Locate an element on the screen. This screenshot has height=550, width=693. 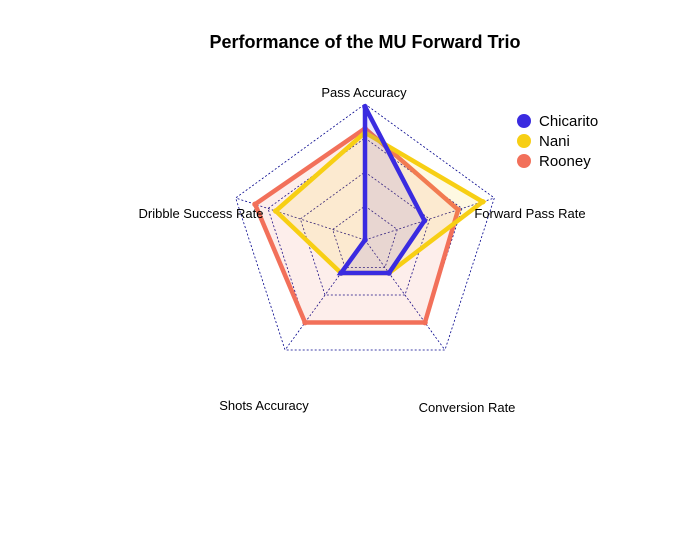
chart-title: Performance of the MU Forward Trio is located at coordinates (364, 42).